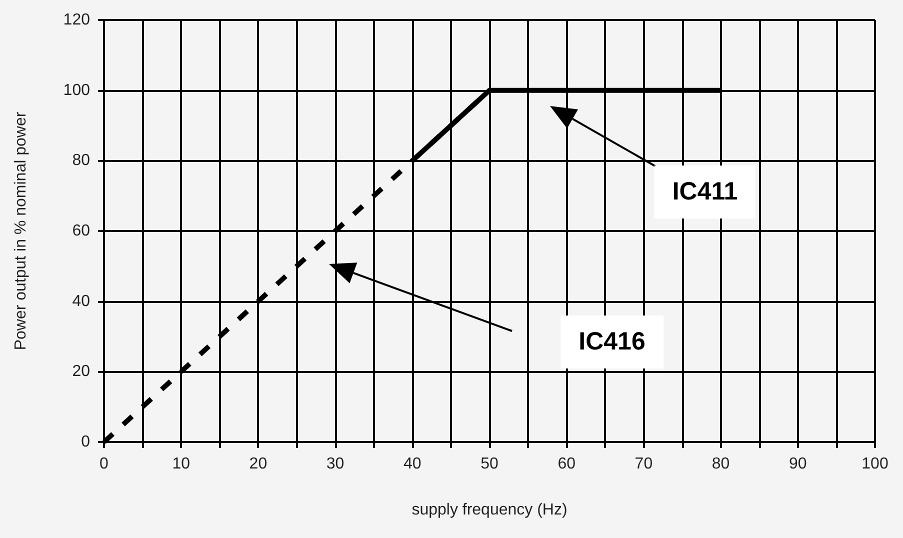 The width and height of the screenshot is (903, 538). Describe the element at coordinates (567, 464) in the screenshot. I see `x-tick-label: 60` at that location.